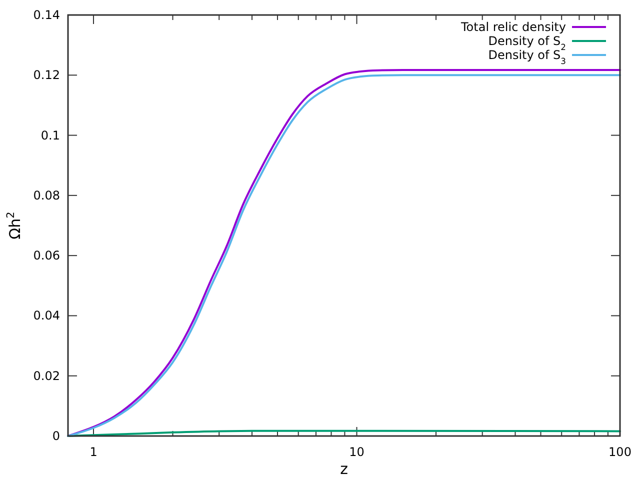 The height and width of the screenshot is (480, 640). I want to click on y-tick-label: 0.12, so click(46, 75).